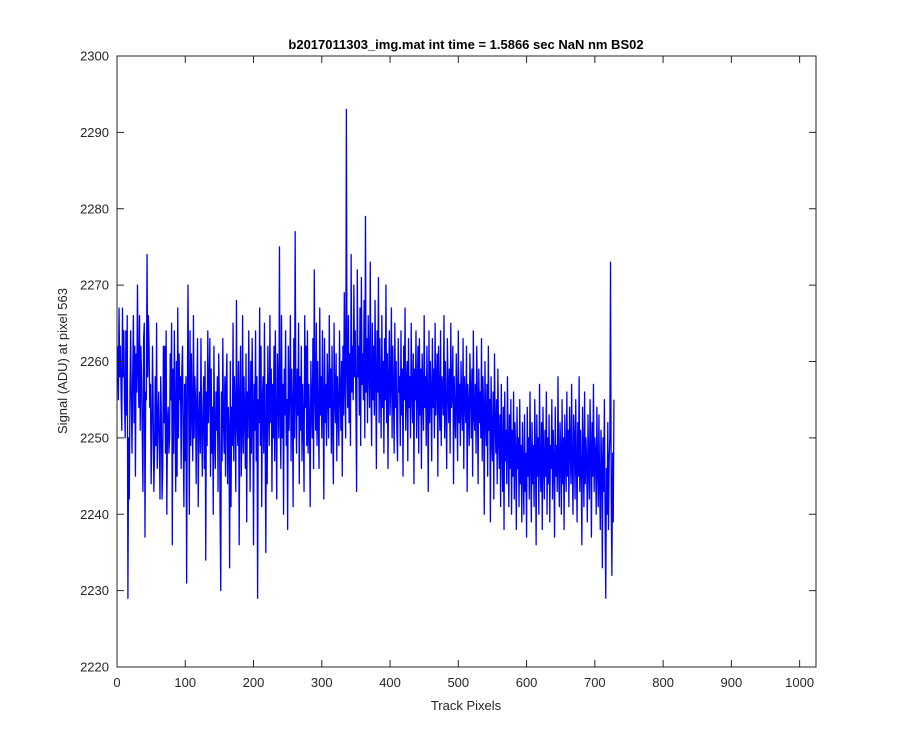  I want to click on x-tick-label: 900, so click(732, 682).